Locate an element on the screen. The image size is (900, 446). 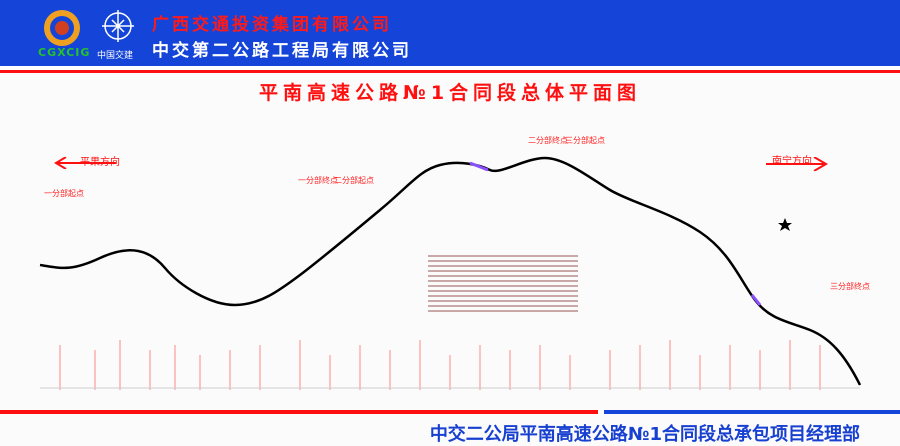
title-bar is located at coordinates (450, 71).